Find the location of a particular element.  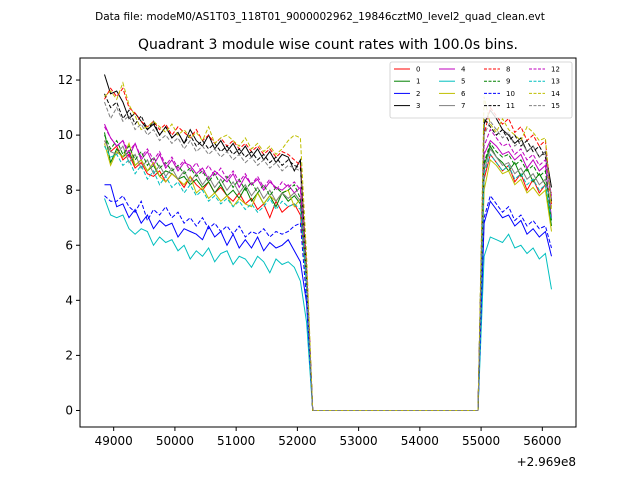

x-tick-label: 51000 is located at coordinates (236, 441).